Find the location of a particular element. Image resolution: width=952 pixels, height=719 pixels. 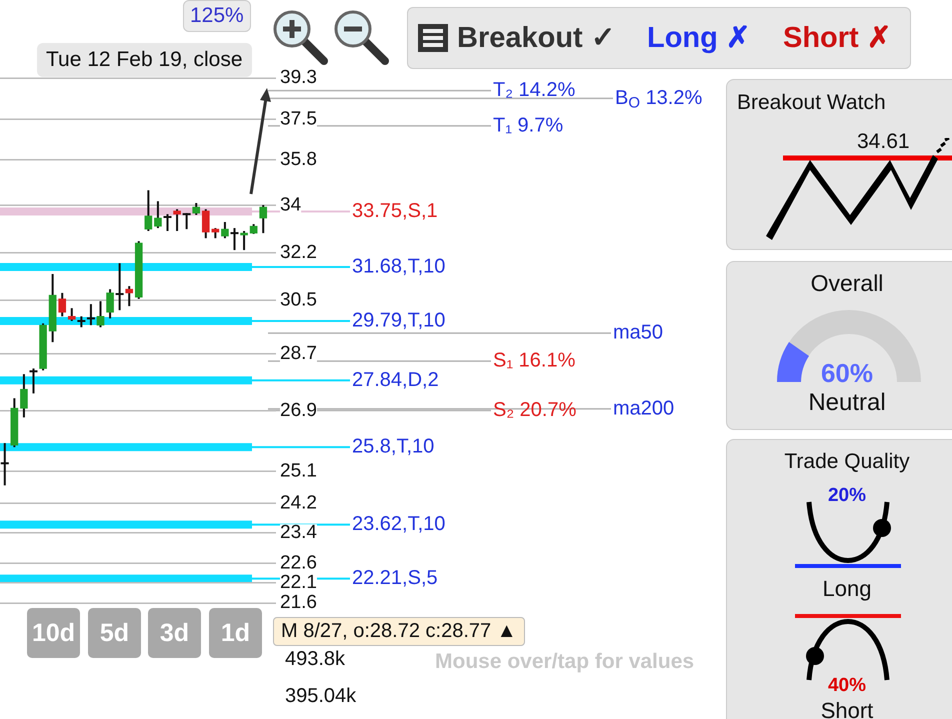

y-tick-label: 26.9 is located at coordinates (298, 410).